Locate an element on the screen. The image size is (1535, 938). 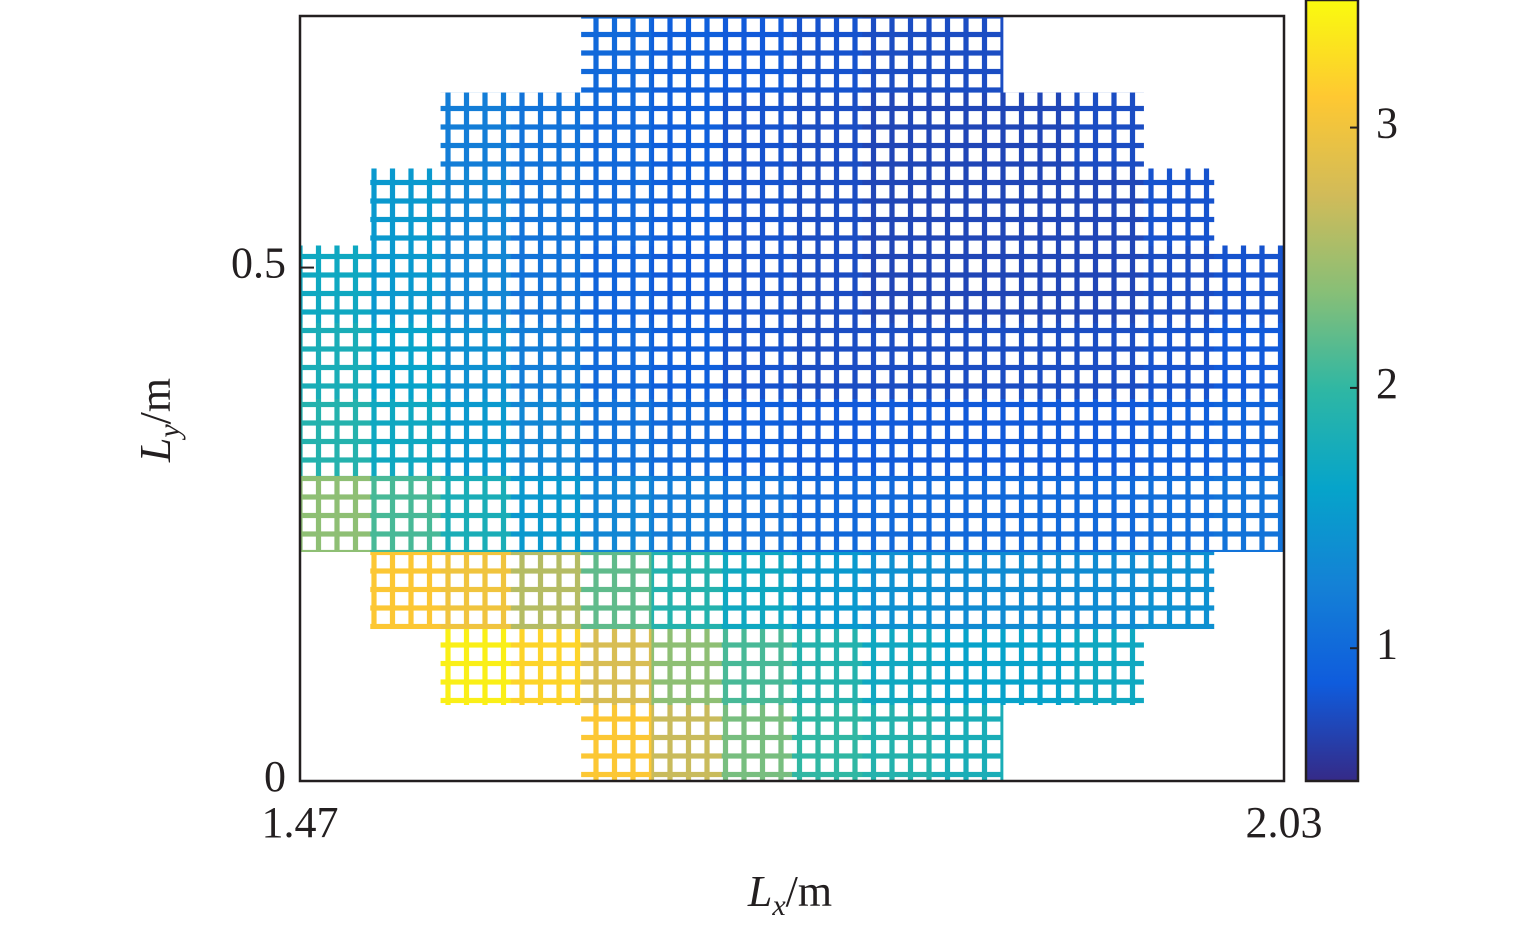
x-tick-label: 2.03 is located at coordinates (1284, 822).